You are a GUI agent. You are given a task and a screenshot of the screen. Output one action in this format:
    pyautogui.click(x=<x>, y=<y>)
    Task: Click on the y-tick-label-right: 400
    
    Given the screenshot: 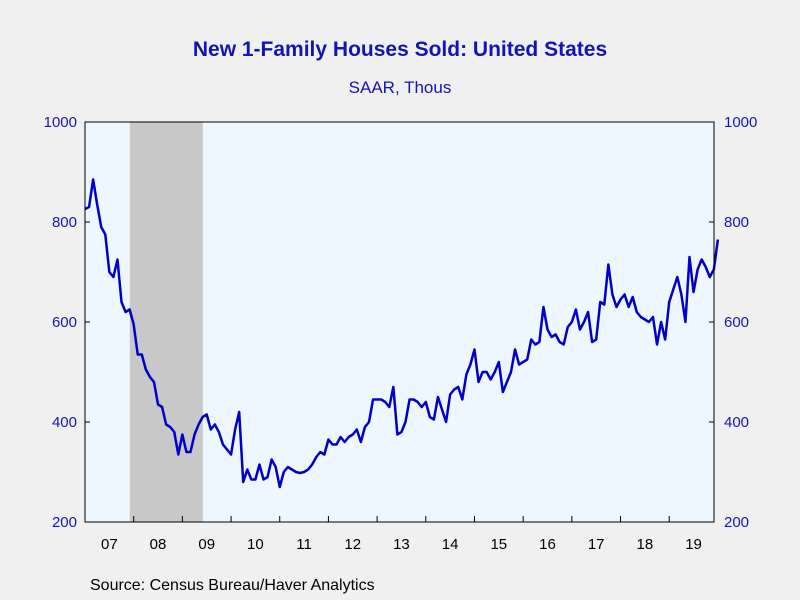 What is the action you would take?
    pyautogui.click(x=736, y=422)
    